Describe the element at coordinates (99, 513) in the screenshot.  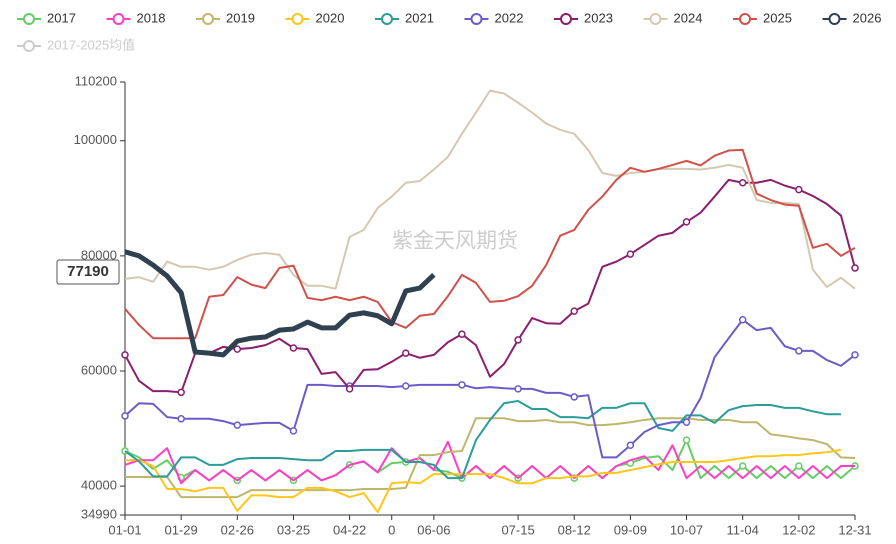
I see `y-tick-label: 34990` at that location.